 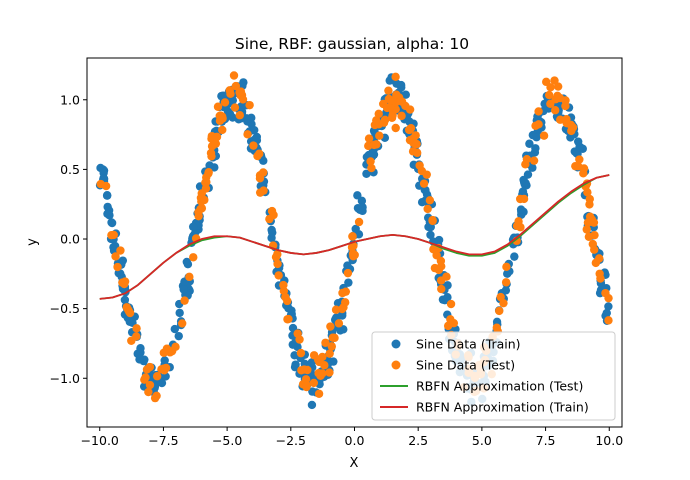 I want to click on chart-title: Sine, RBF: gaussian, alpha: 10, so click(x=352, y=44).